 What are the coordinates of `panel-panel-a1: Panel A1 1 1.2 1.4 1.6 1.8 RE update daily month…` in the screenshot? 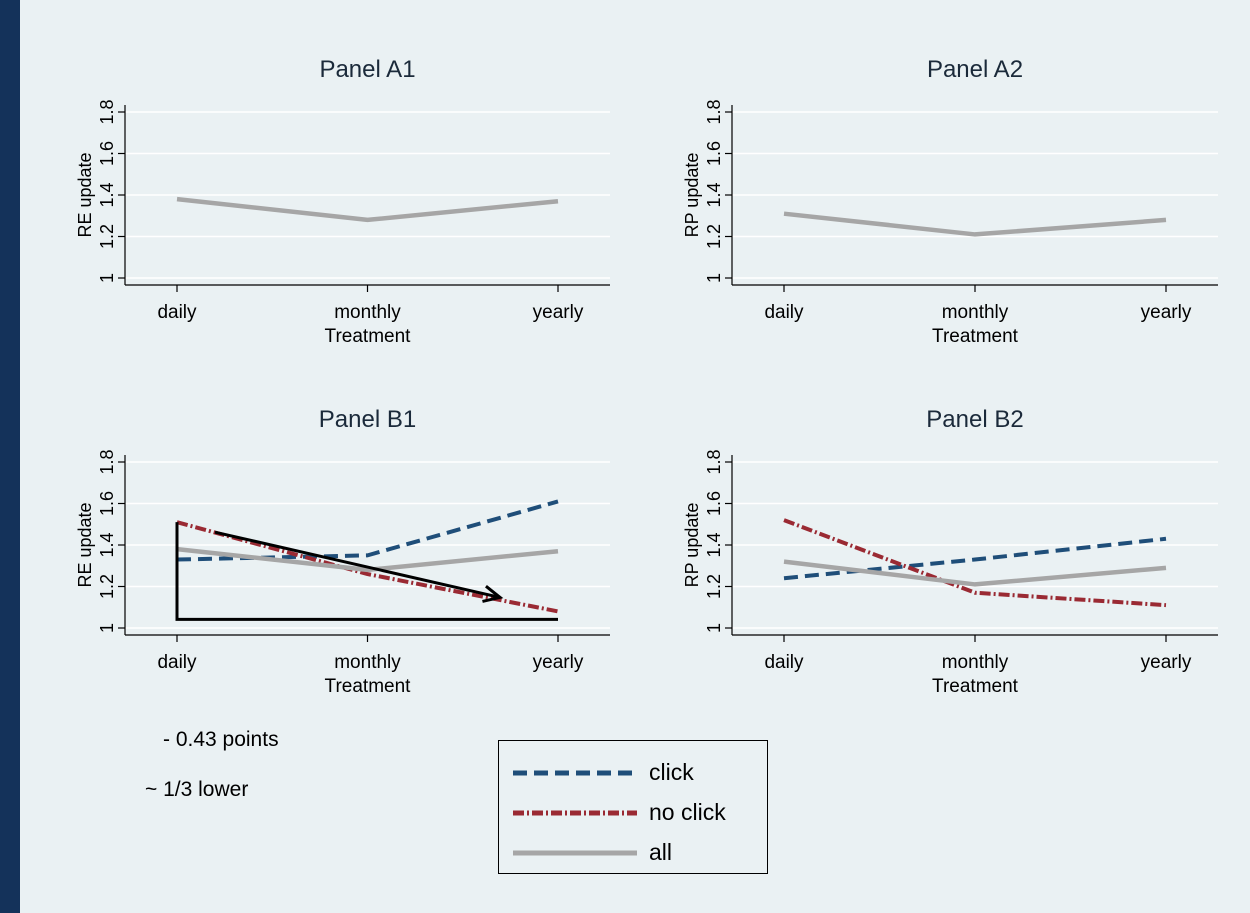 It's located at (342, 201).